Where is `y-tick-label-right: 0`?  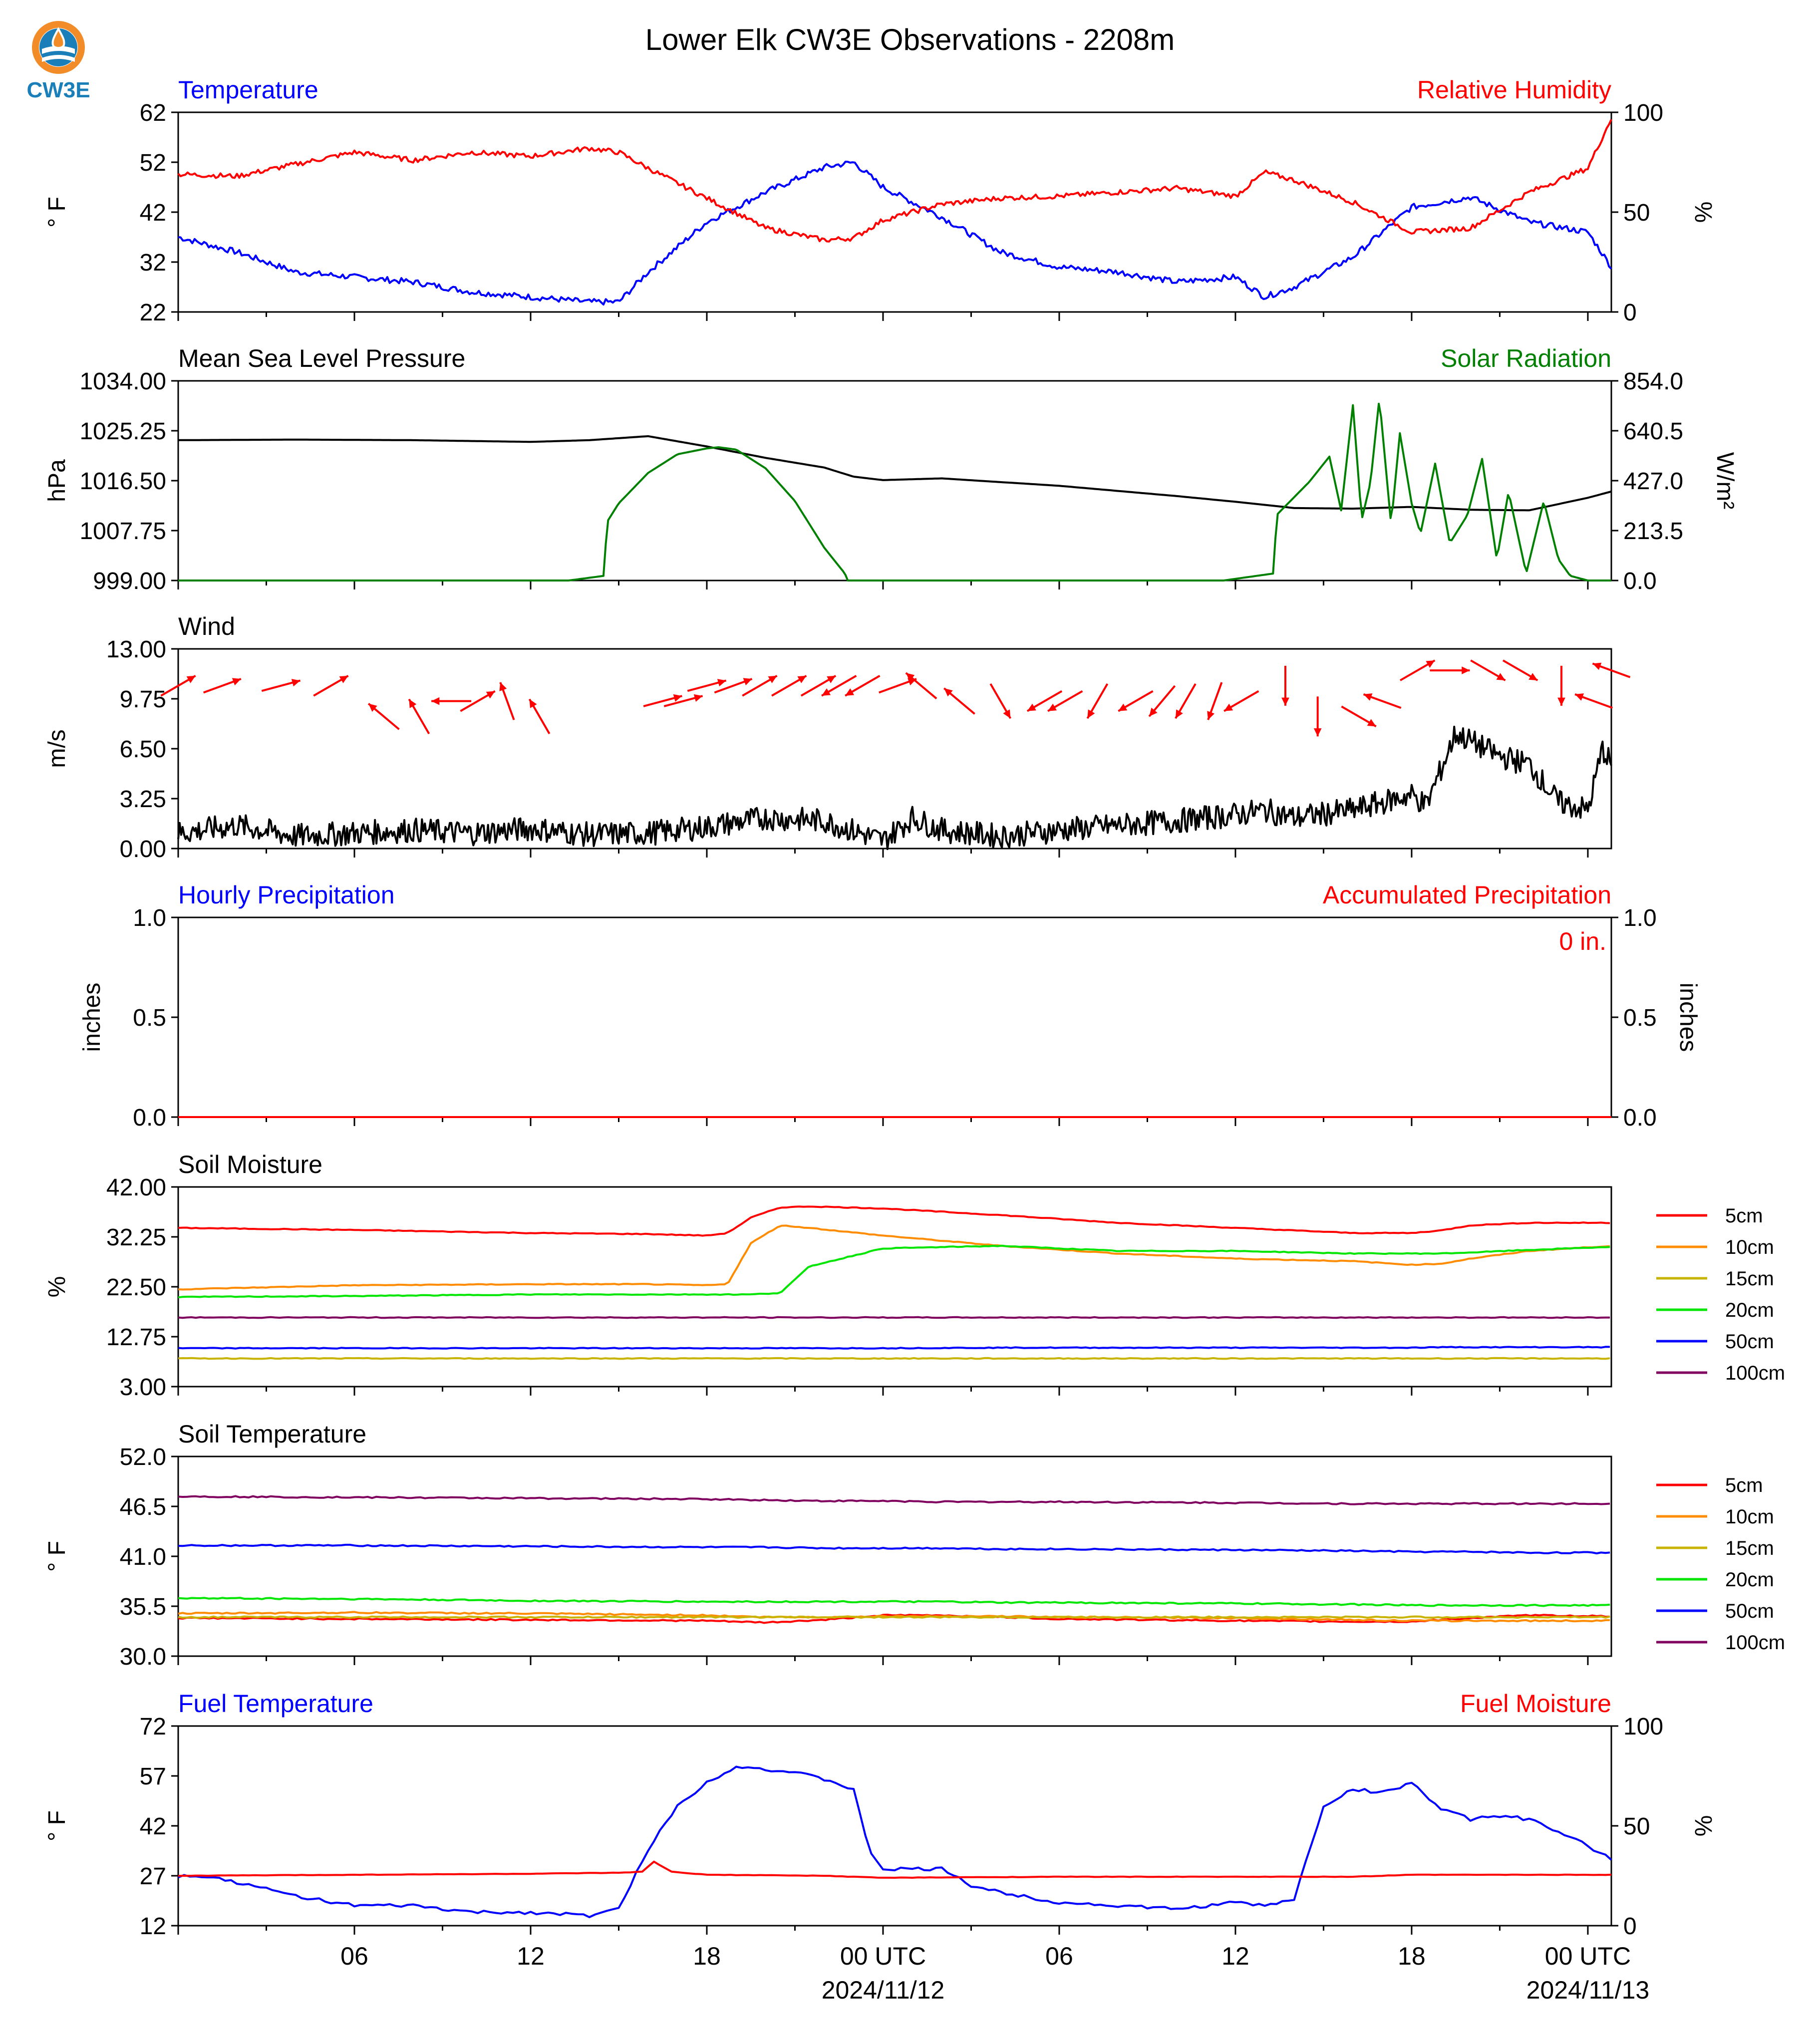 y-tick-label-right: 0 is located at coordinates (1630, 1926).